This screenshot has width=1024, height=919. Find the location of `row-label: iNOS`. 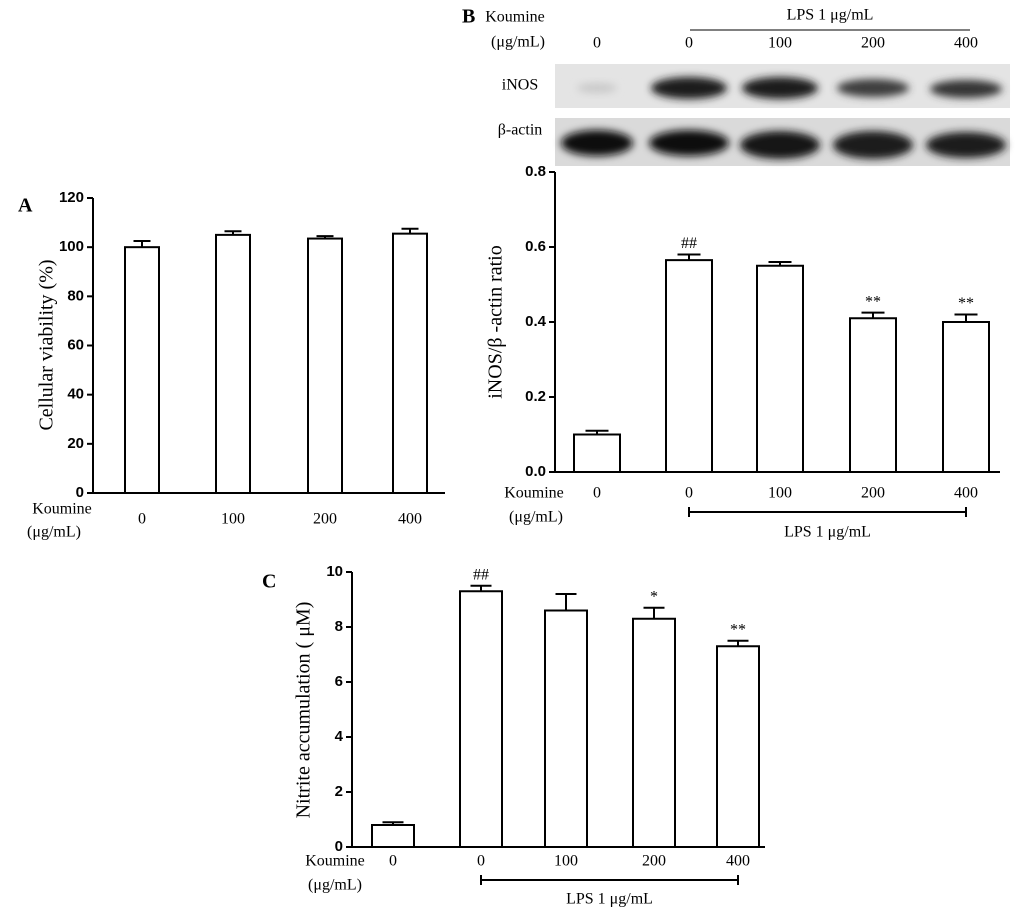

row-label: iNOS is located at coordinates (520, 85).